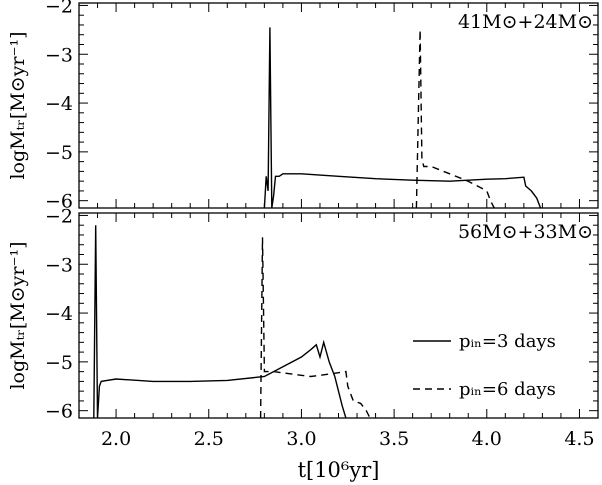 Image resolution: width=602 pixels, height=485 pixels. Describe the element at coordinates (487, 439) in the screenshot. I see `x-tick-label: 4.0` at that location.